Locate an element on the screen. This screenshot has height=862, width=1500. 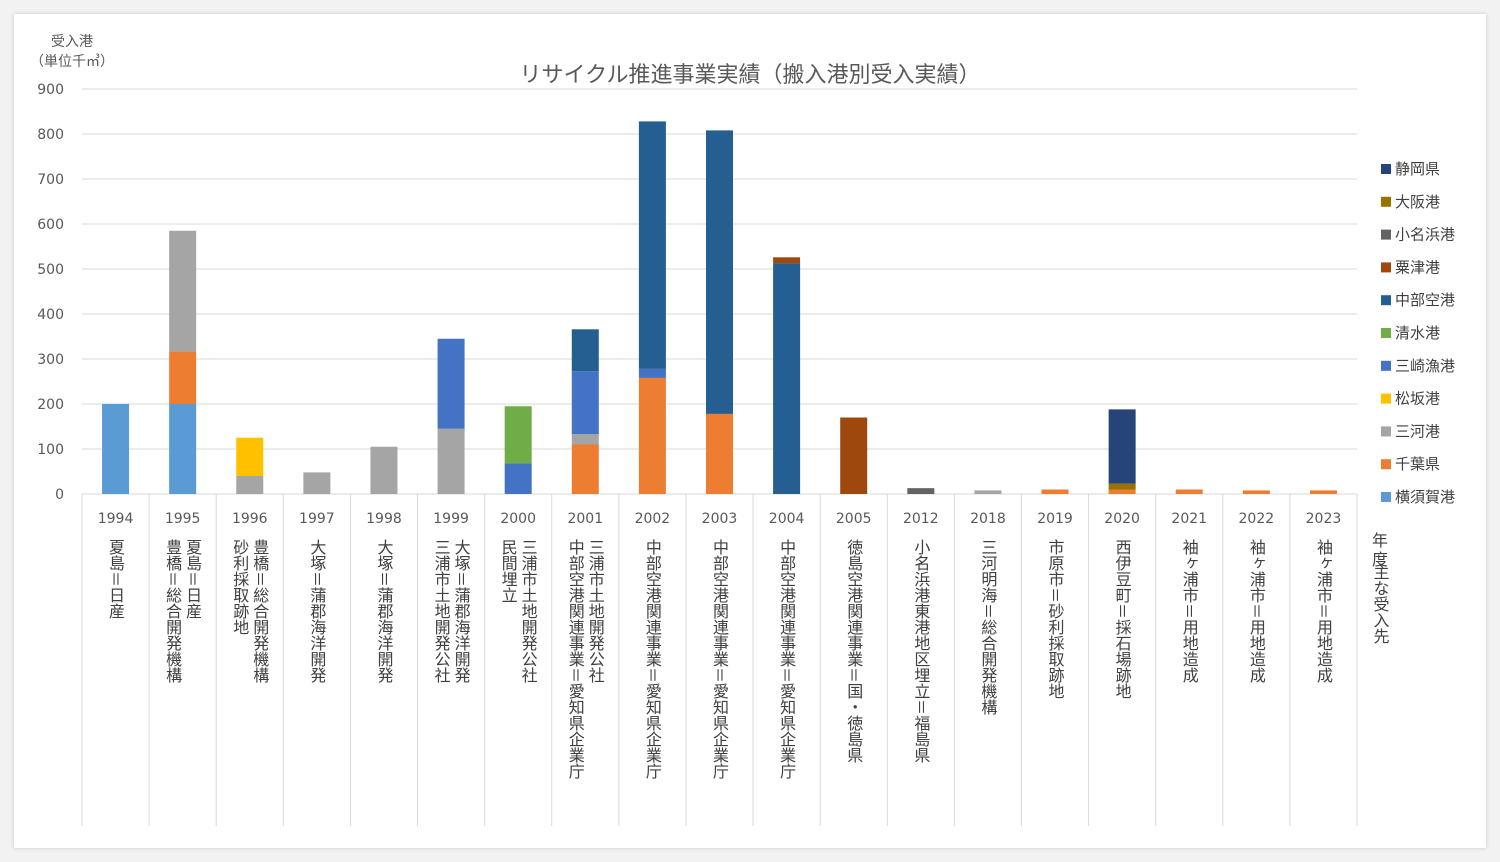
legend-label: 千葉県 is located at coordinates (1417, 464).